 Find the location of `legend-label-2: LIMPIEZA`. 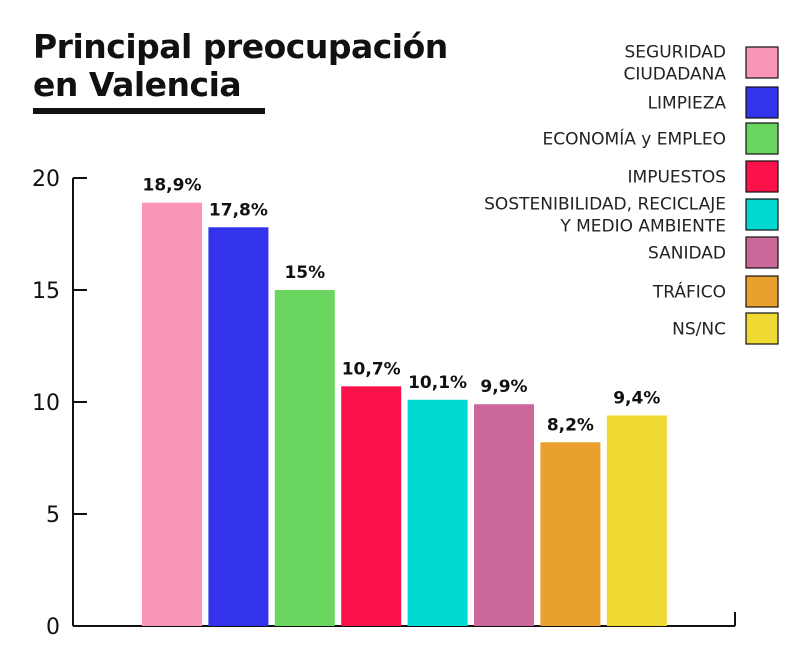

legend-label-2: LIMPIEZA is located at coordinates (687, 104).